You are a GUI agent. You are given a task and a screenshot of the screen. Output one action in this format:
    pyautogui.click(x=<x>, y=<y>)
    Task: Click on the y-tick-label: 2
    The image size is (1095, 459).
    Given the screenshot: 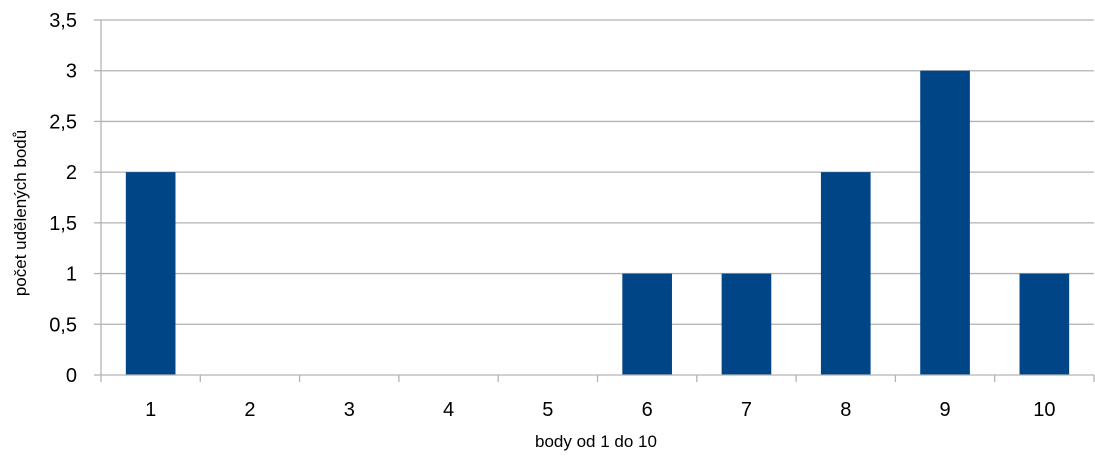 What is the action you would take?
    pyautogui.click(x=71, y=173)
    